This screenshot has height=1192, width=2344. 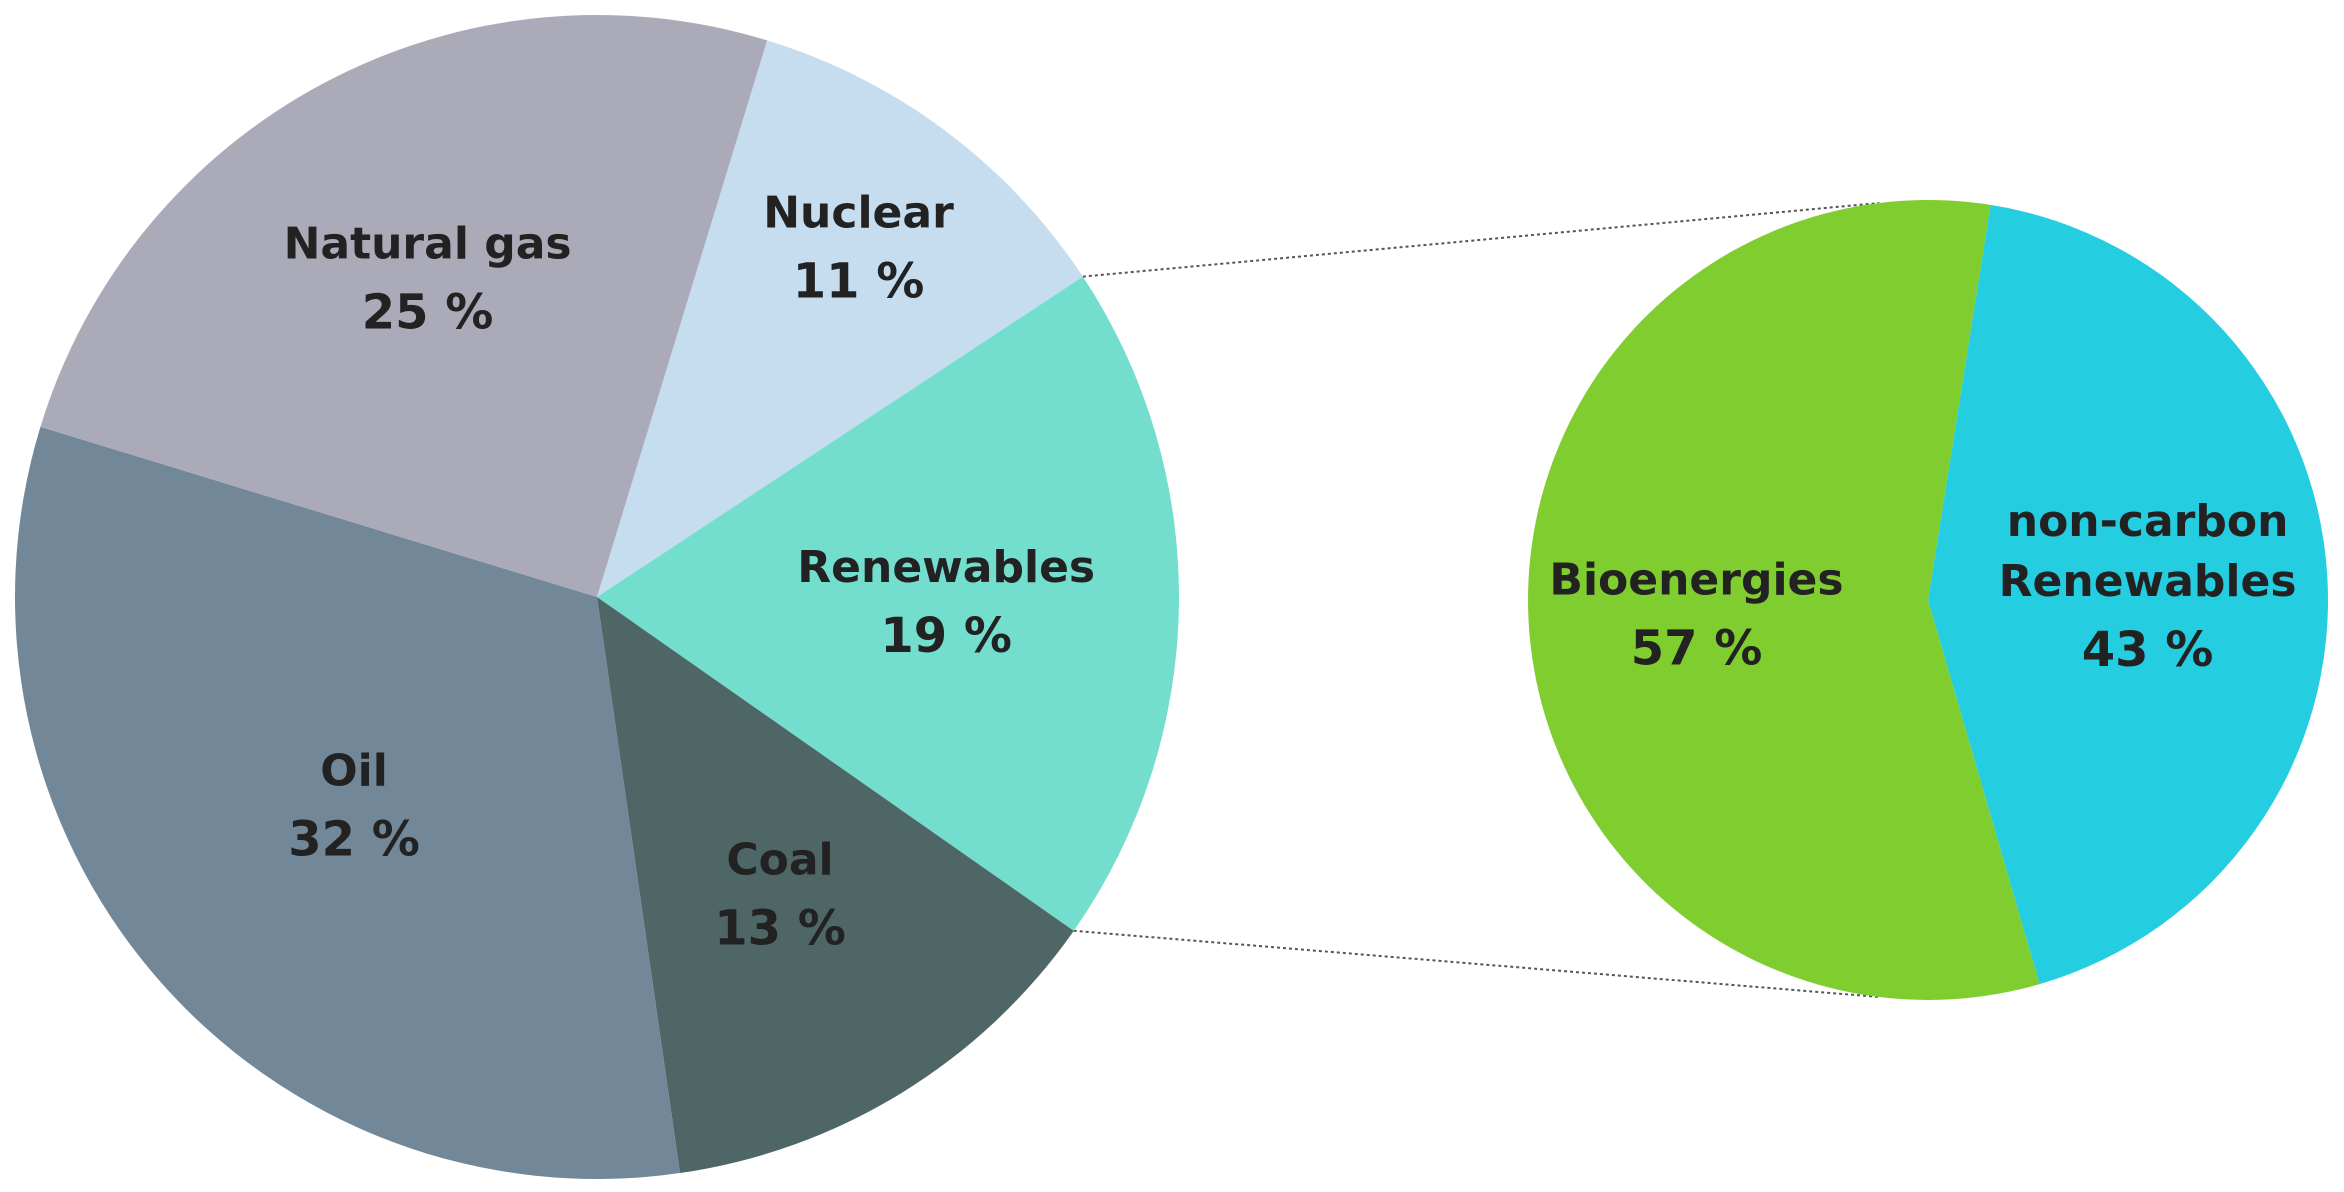 I want to click on slice-value-label: 25 %, so click(x=428, y=312).